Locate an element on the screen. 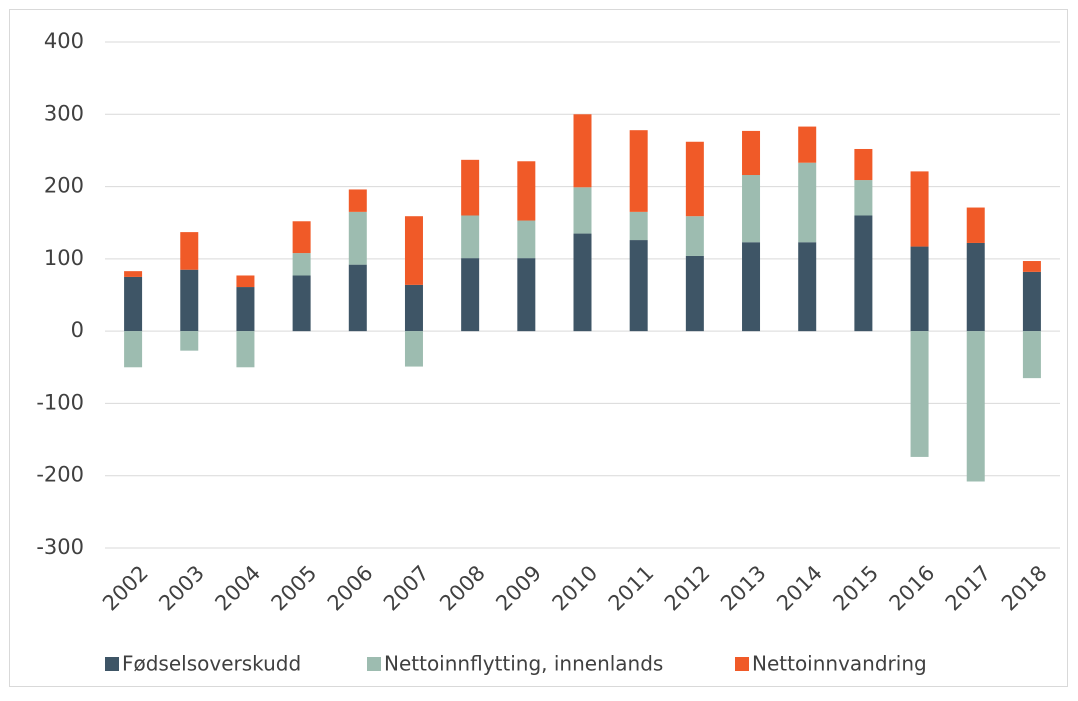 This screenshot has width=1078, height=701. legend-label: Nettoinnflytting, innenlands is located at coordinates (523, 664).